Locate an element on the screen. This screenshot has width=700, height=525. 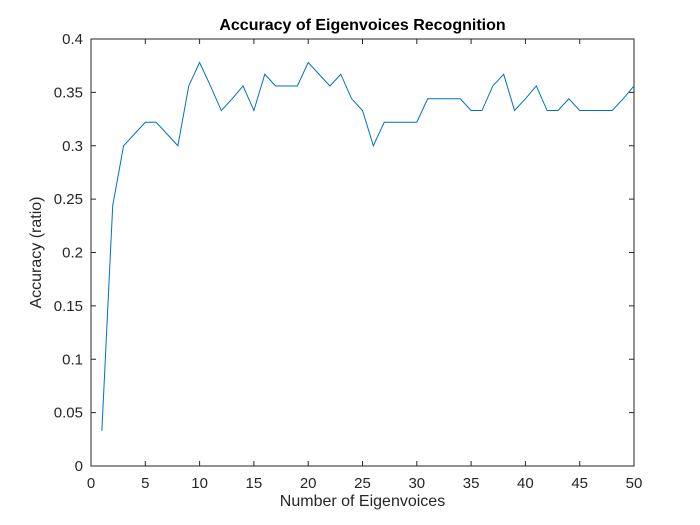
y-tick-label: 0 is located at coordinates (79, 466).